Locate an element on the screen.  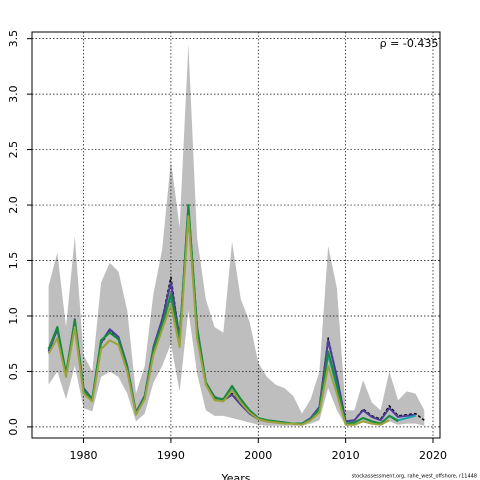
y-tick-label: 2.5 is located at coordinates (13, 150).